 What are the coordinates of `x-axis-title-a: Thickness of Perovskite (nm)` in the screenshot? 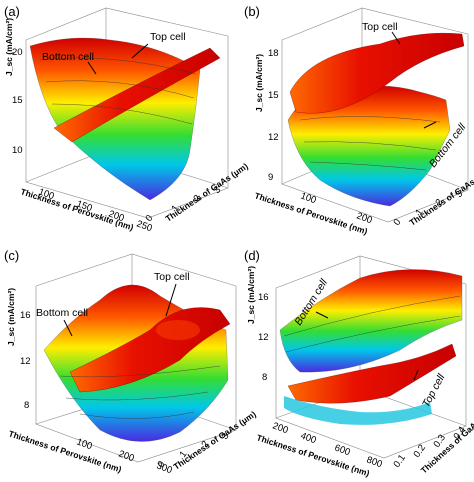 It's located at (77, 209).